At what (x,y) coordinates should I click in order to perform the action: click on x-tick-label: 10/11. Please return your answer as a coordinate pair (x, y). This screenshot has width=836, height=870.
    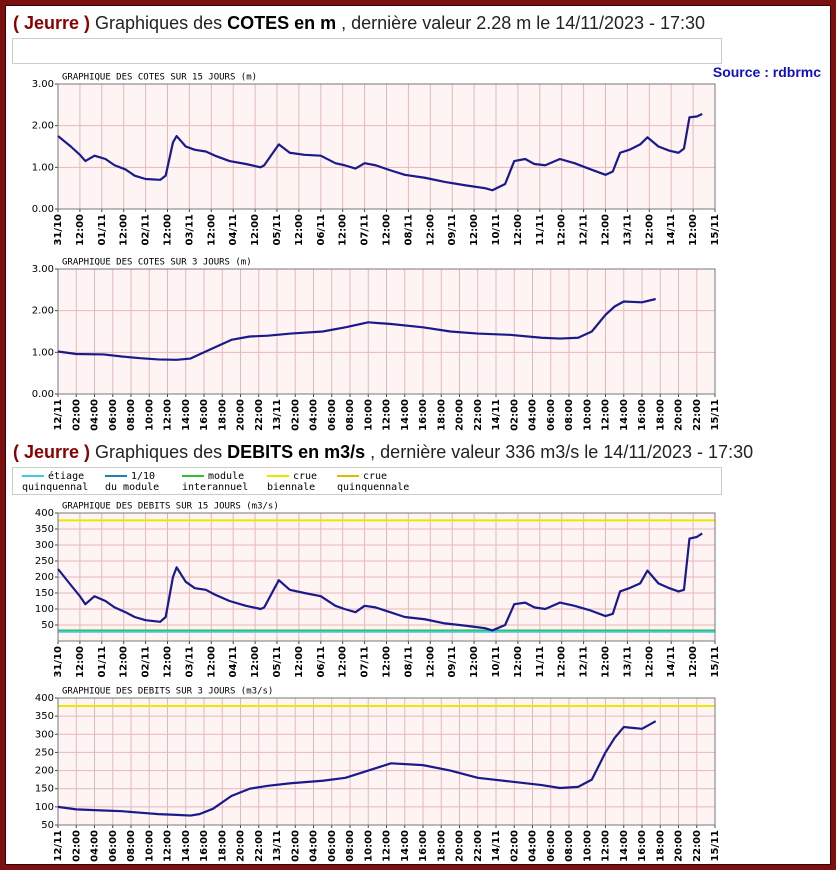
    Looking at the image, I should click on (496, 662).